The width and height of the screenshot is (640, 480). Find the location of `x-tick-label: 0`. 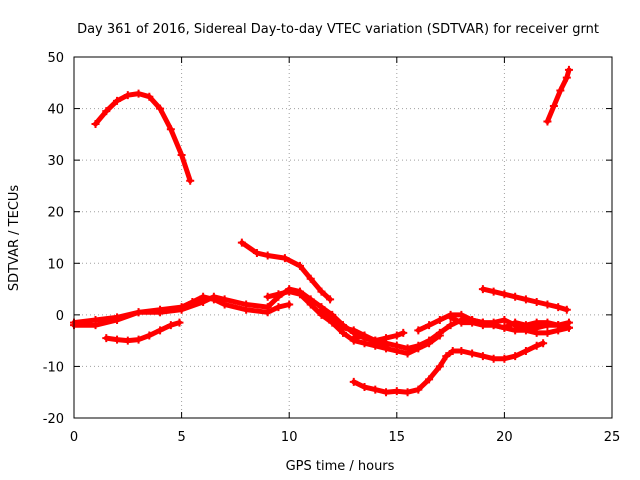

x-tick-label: 0 is located at coordinates (74, 437).